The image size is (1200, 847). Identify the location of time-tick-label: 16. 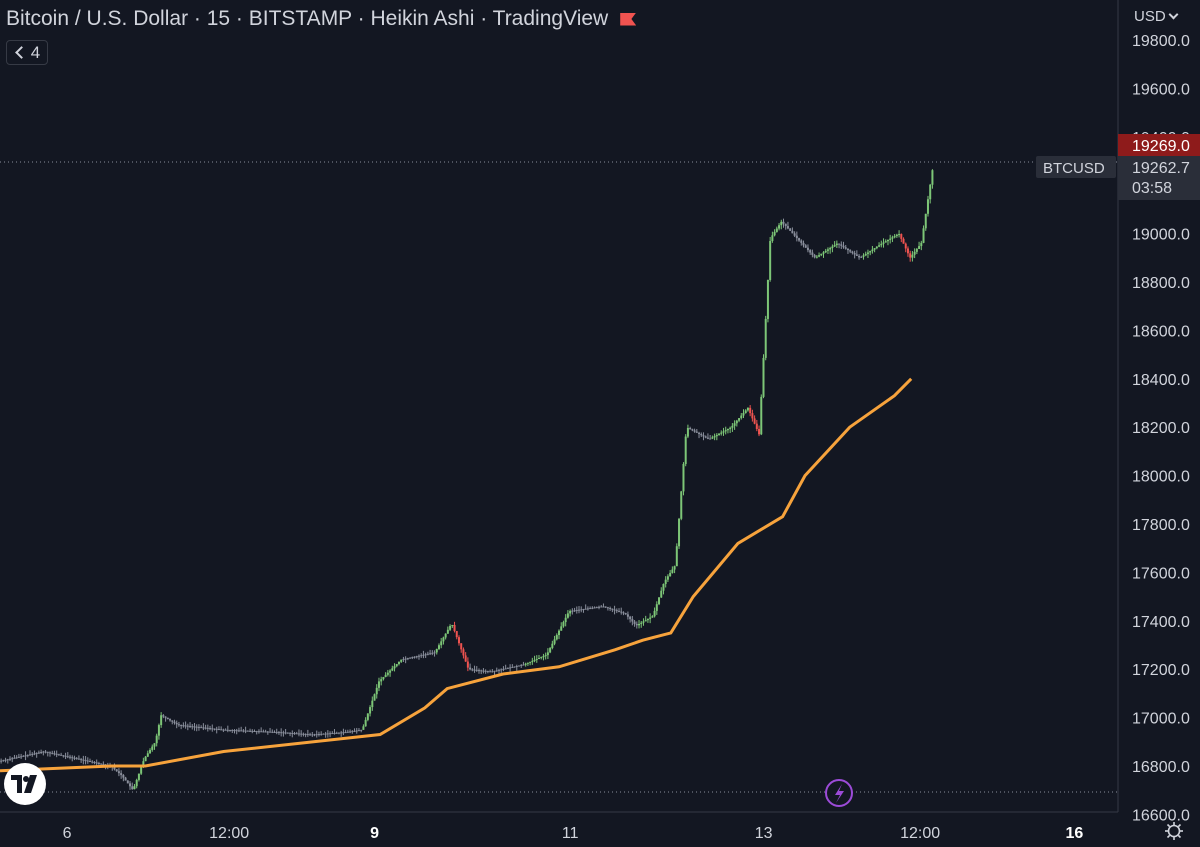
(1074, 833).